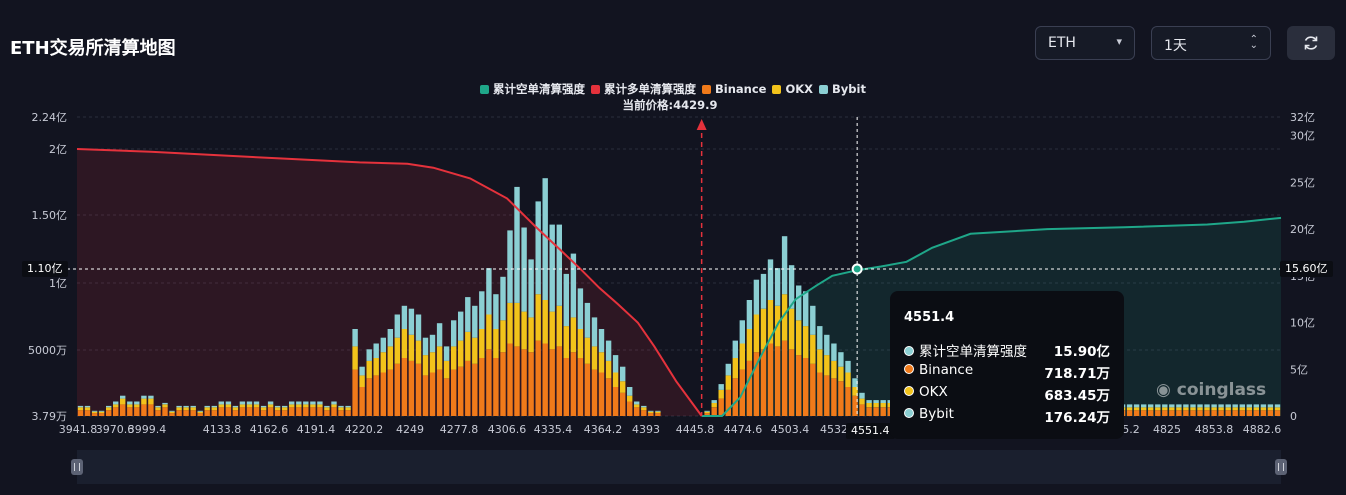 The image size is (1346, 495). What do you see at coordinates (734, 89) in the screenshot?
I see `legend-item: Binance` at bounding box center [734, 89].